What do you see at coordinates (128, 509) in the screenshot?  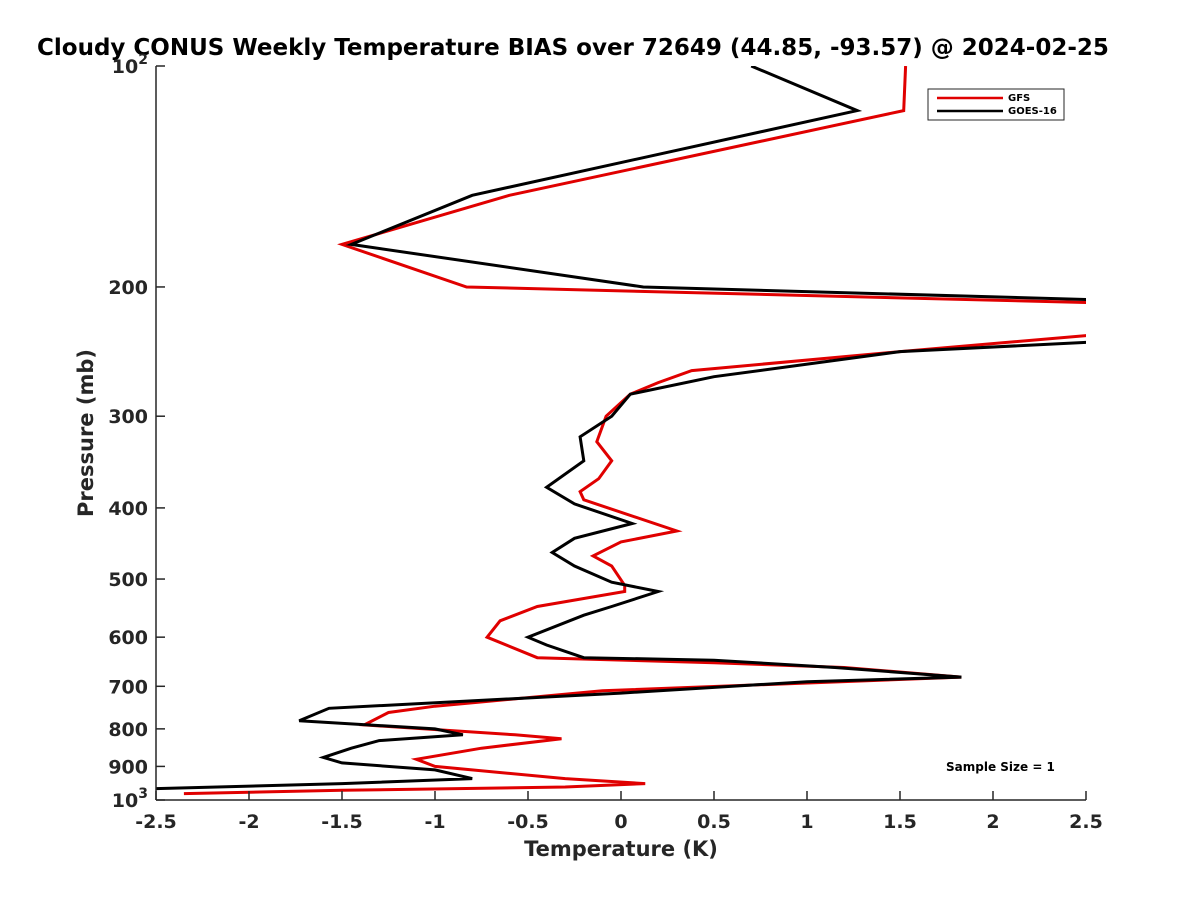 I see `y-tick-label: 400` at bounding box center [128, 509].